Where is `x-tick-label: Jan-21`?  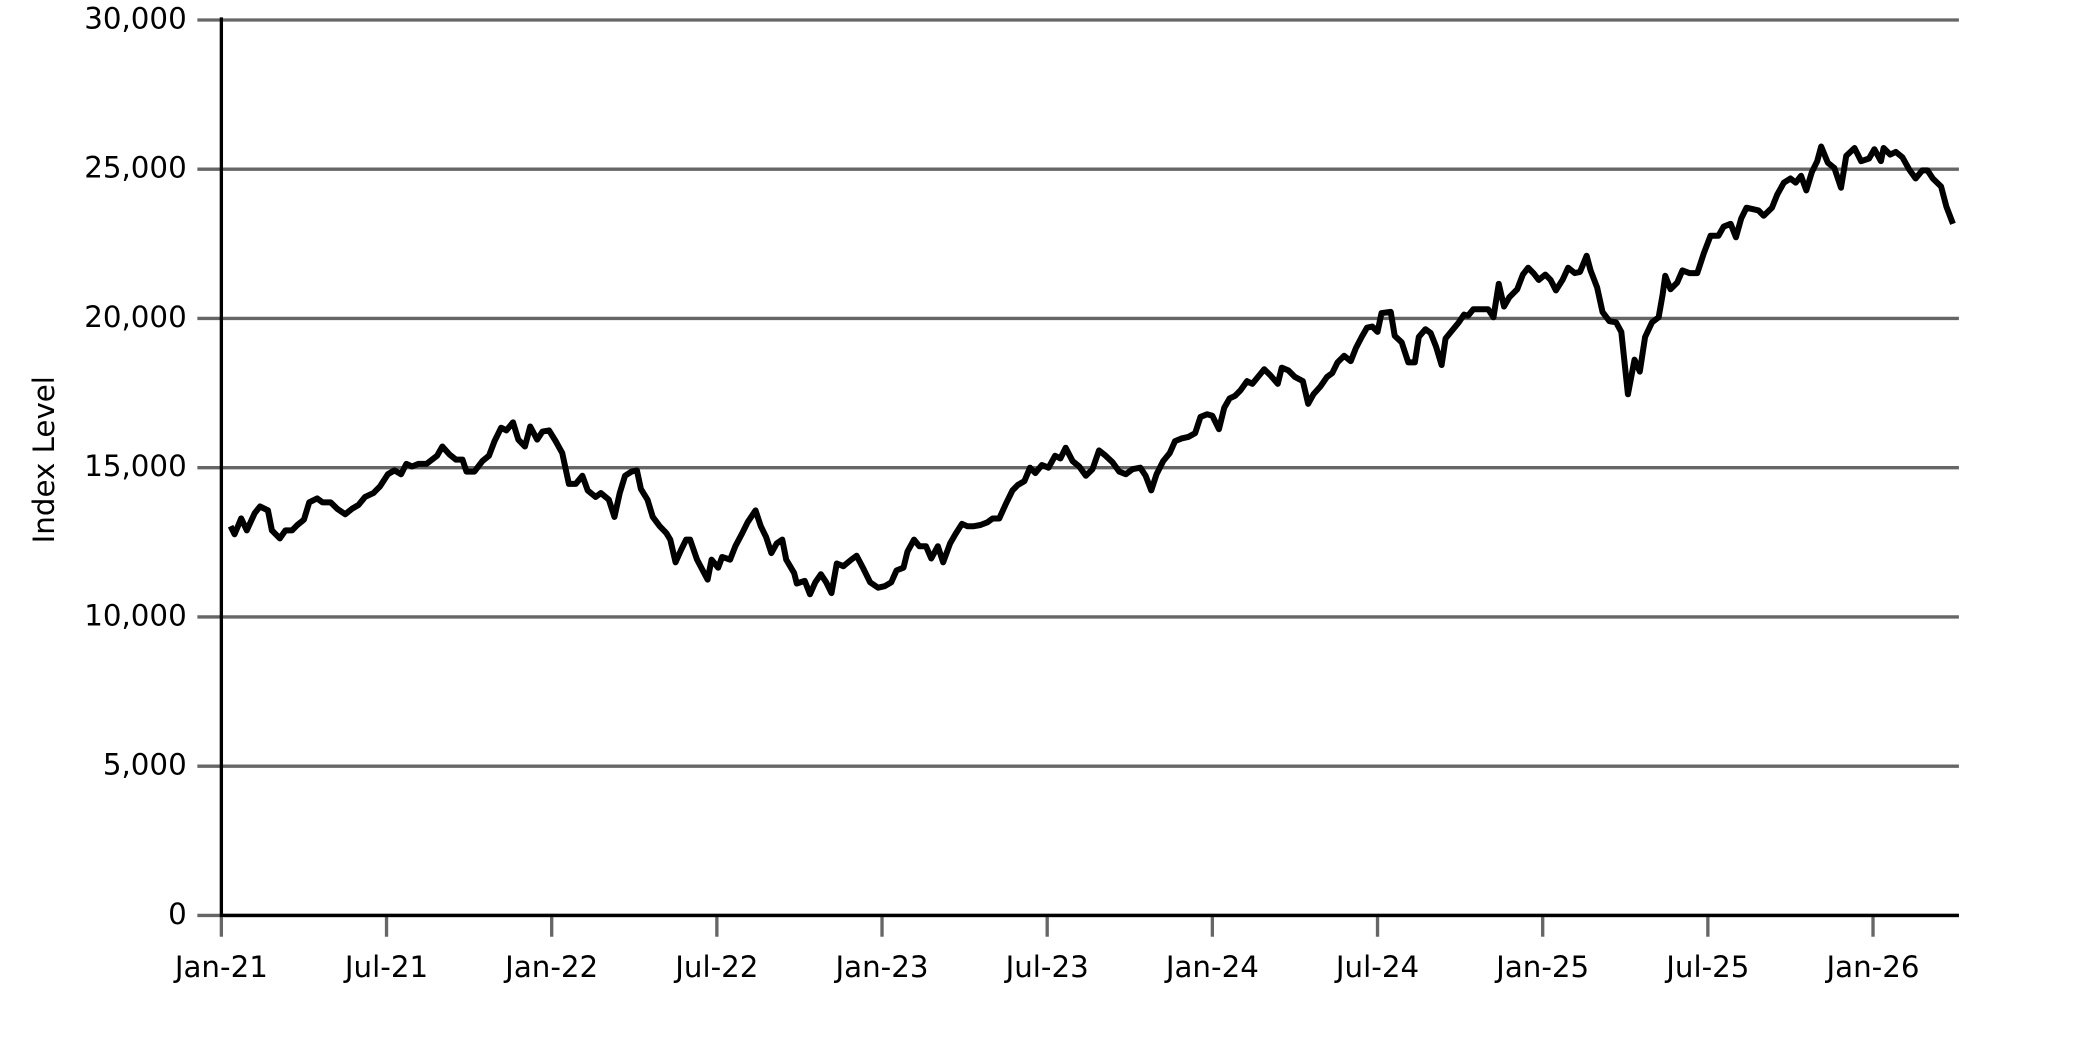
x-tick-label: Jan-21 is located at coordinates (220, 967).